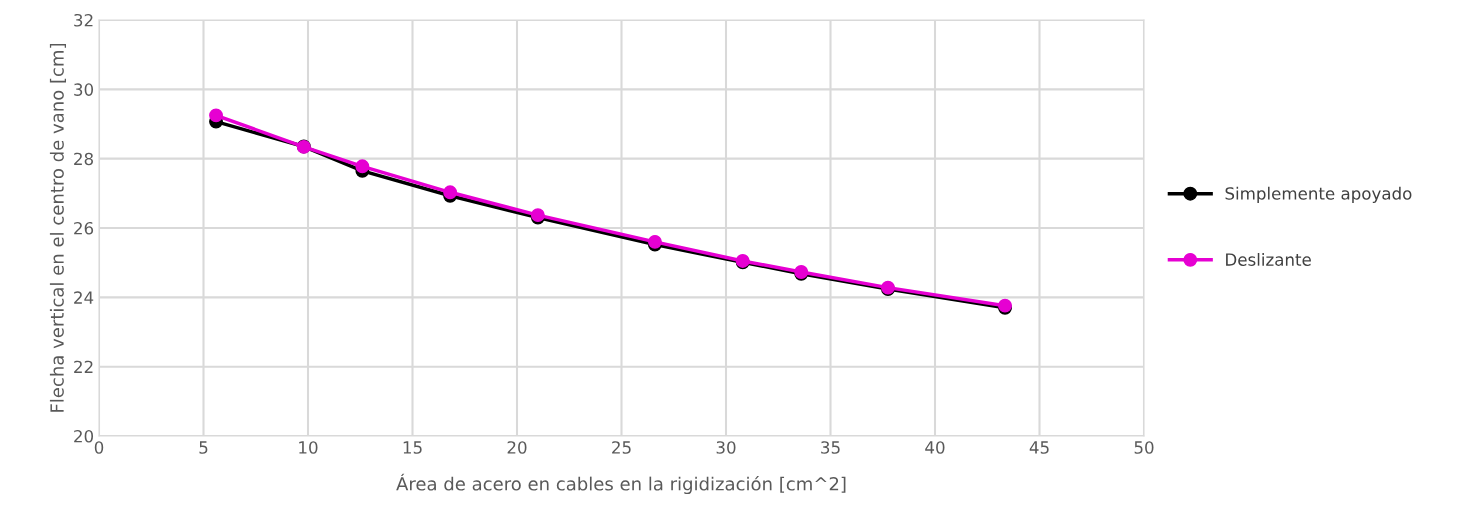 The image size is (1466, 524). What do you see at coordinates (412, 447) in the screenshot?
I see `x-tick-label: 15` at bounding box center [412, 447].